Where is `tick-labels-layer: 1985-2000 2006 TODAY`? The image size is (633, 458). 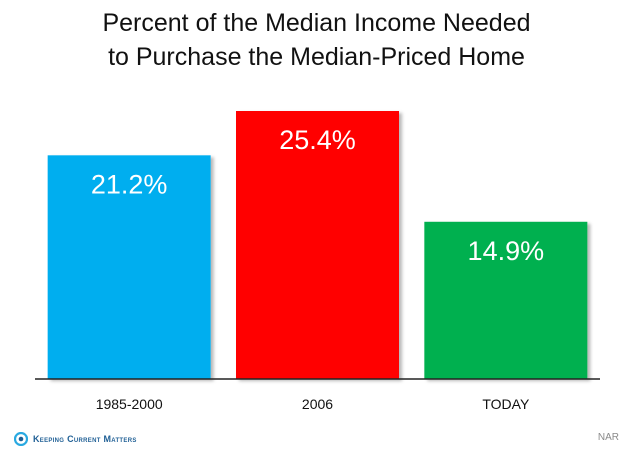 tick-labels-layer: 1985-2000 2006 TODAY is located at coordinates (313, 404).